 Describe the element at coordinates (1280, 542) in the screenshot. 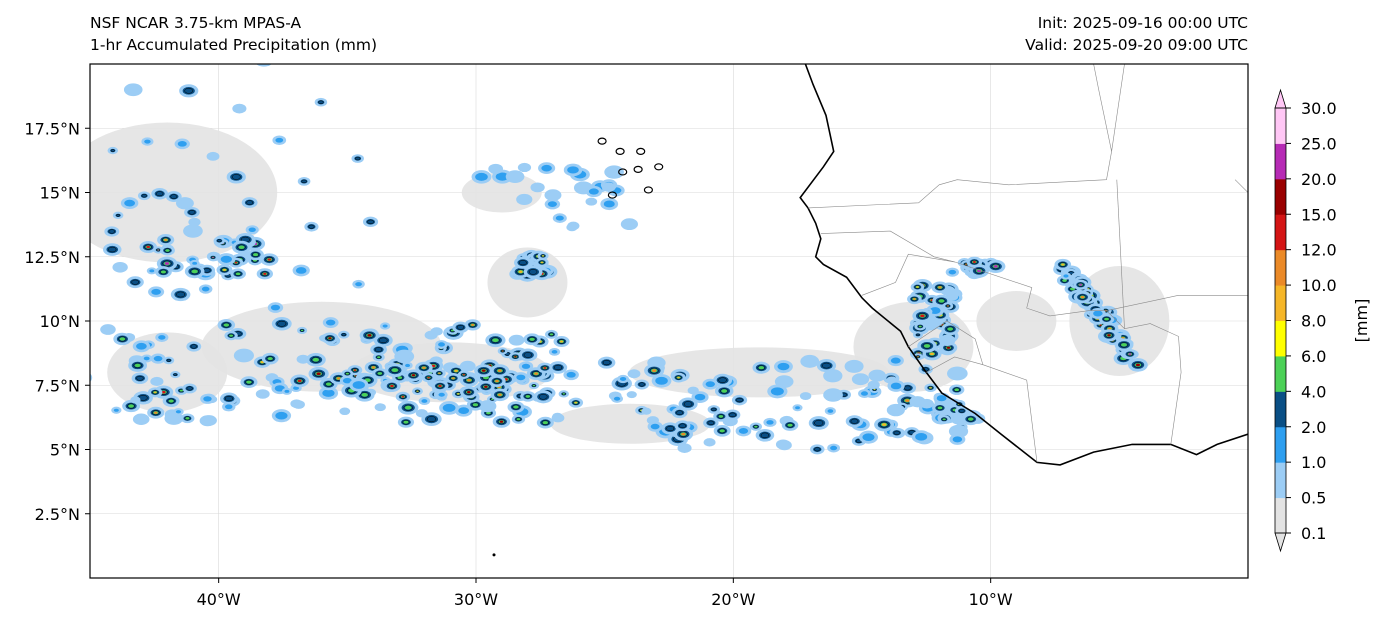

I see `colorbar-extend-low` at that location.